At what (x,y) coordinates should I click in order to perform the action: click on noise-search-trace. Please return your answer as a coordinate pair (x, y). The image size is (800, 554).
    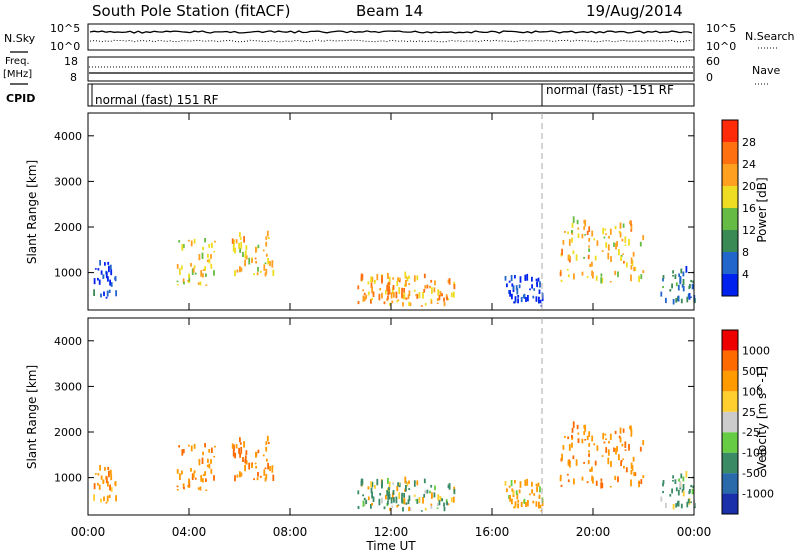
    Looking at the image, I should click on (391, 41).